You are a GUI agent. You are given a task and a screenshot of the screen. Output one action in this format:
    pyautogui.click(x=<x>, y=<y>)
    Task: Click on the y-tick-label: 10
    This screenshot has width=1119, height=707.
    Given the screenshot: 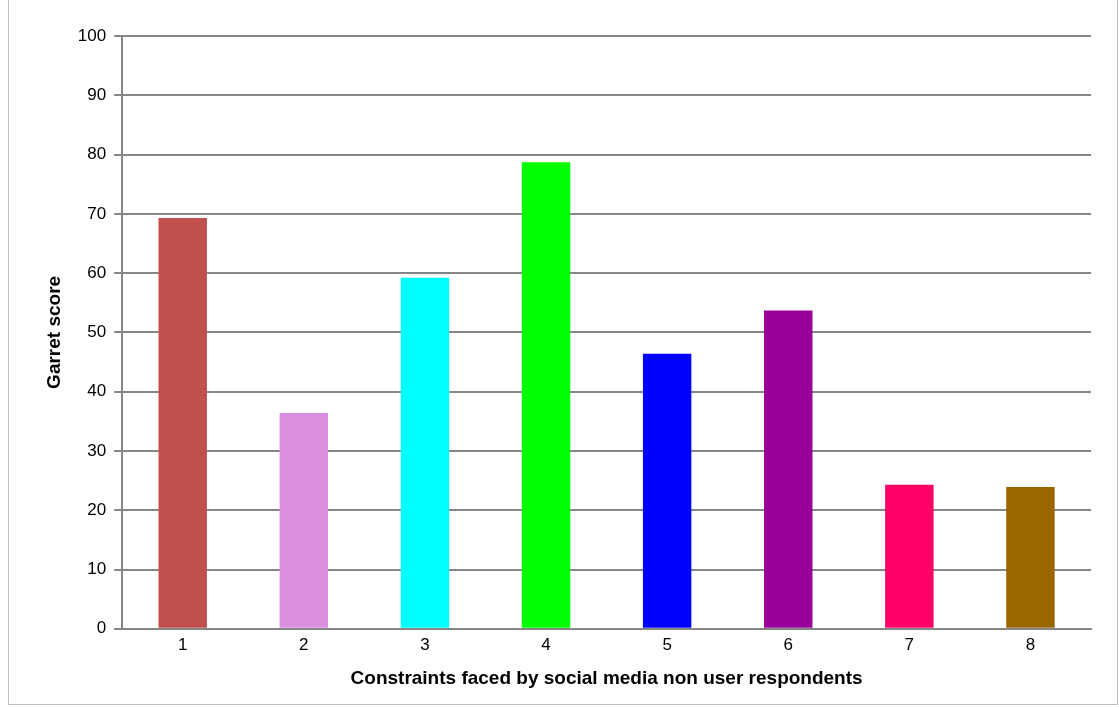 What is the action you would take?
    pyautogui.click(x=97, y=569)
    